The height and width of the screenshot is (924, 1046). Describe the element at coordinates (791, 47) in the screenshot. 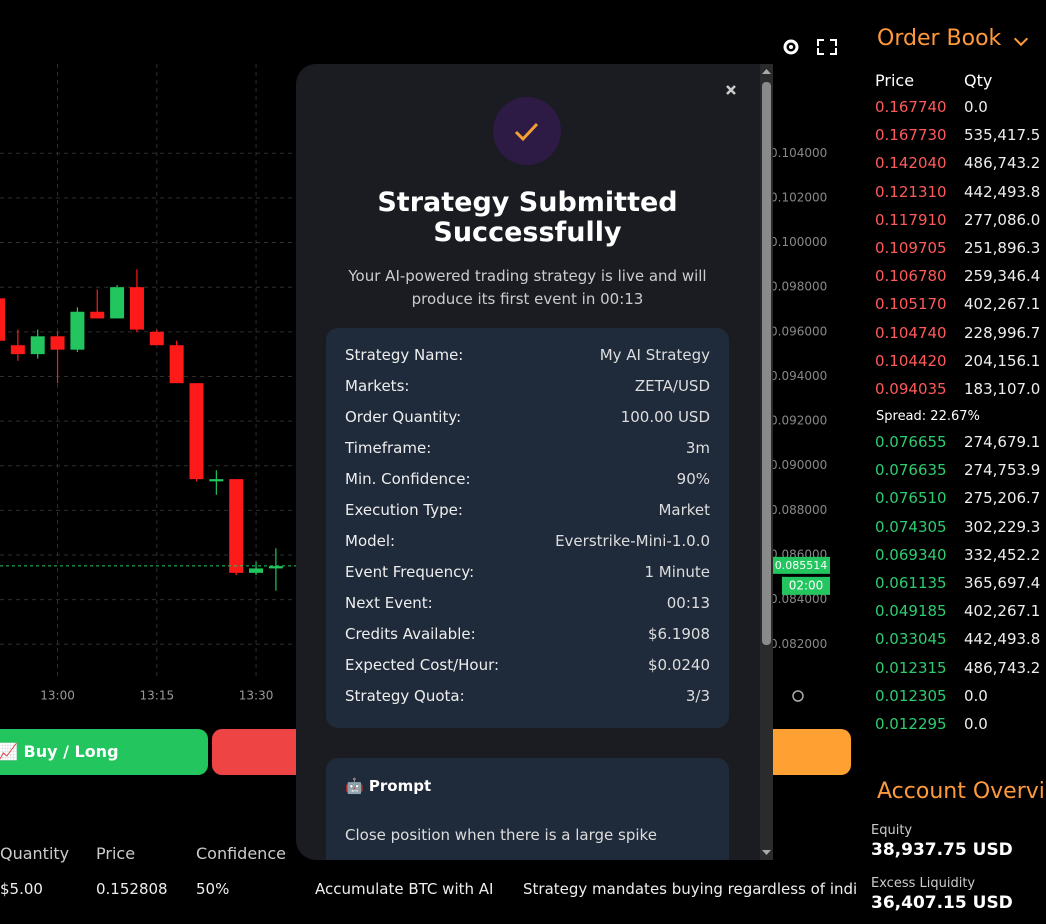

I see `settings-icon` at that location.